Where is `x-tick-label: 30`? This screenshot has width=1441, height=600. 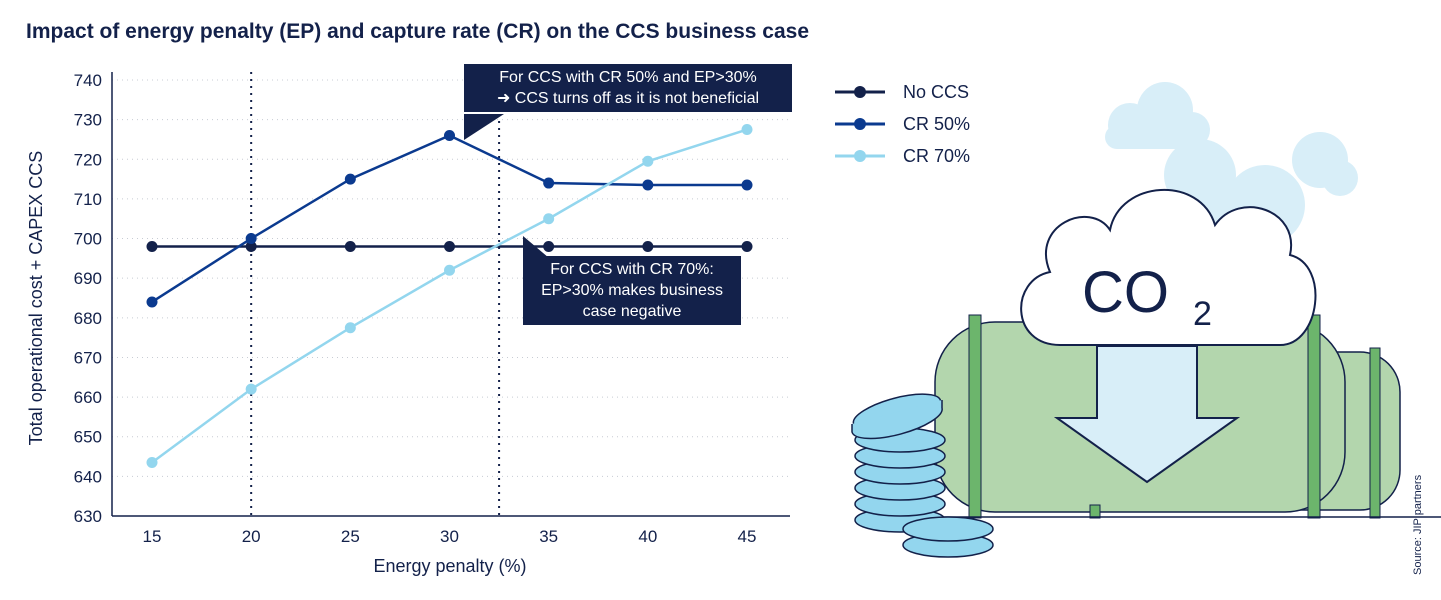
x-tick-label: 30 is located at coordinates (449, 536).